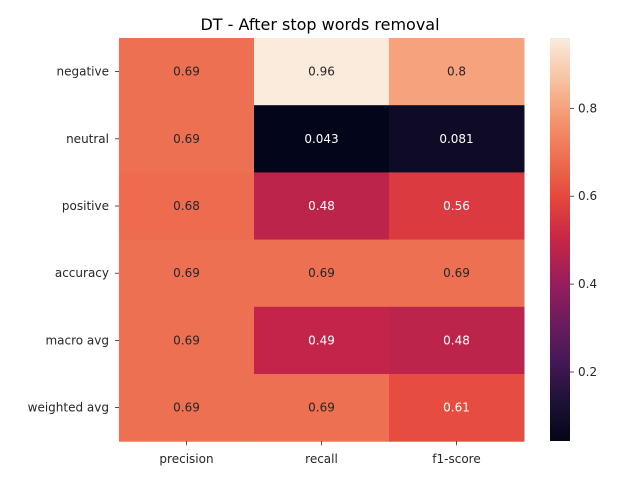 Image resolution: width=640 pixels, height=480 pixels. I want to click on cell-value-label: 0.56, so click(456, 206).